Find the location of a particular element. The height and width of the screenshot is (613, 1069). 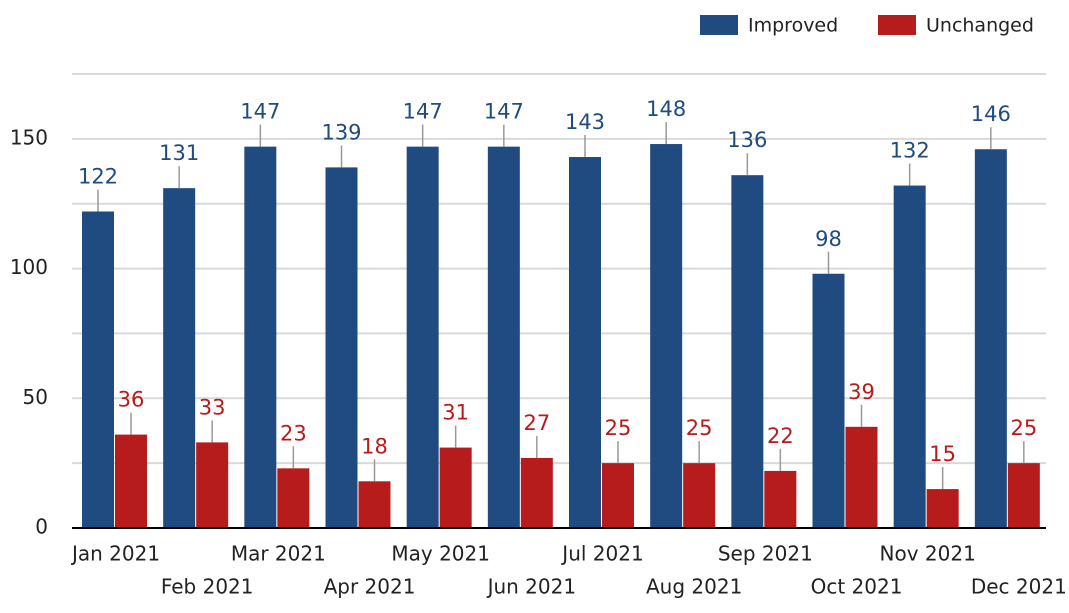

data-label: 33 is located at coordinates (212, 407).